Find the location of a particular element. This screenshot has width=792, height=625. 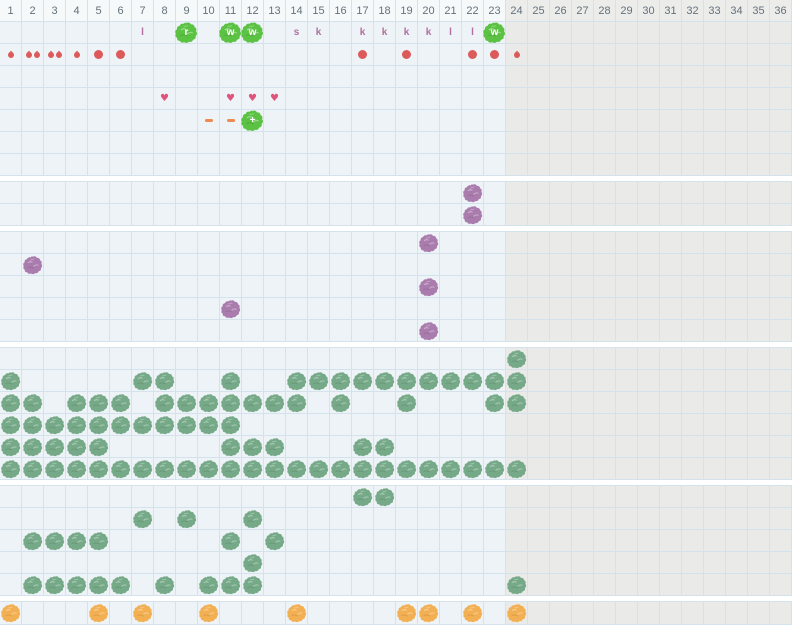

plant-blob-icon: + is located at coordinates (252, 120).